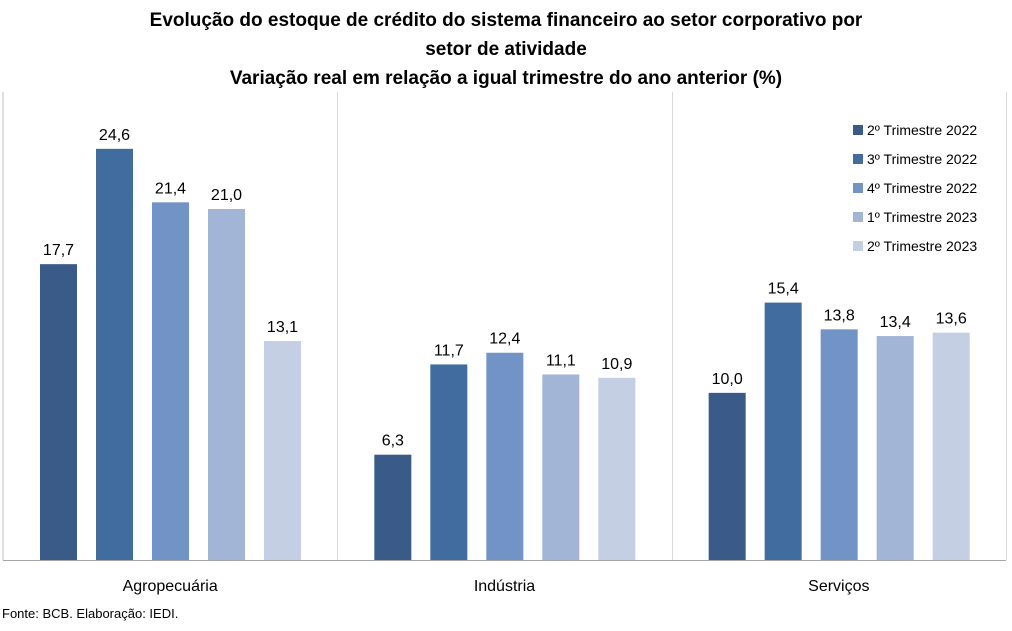  I want to click on source-note: Fonte: BCB. Elaboração: IEDI., so click(90, 613).